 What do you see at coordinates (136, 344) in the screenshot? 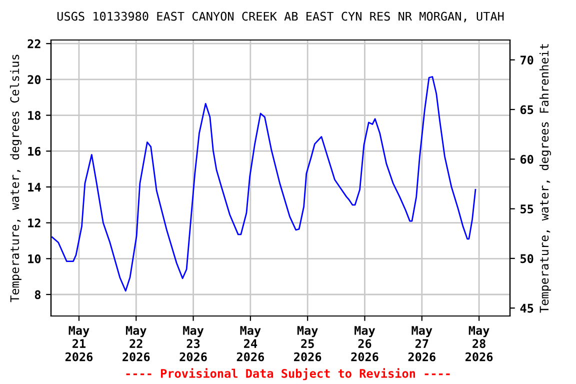
I see `x-tick-label: May 22 2026` at bounding box center [136, 344].